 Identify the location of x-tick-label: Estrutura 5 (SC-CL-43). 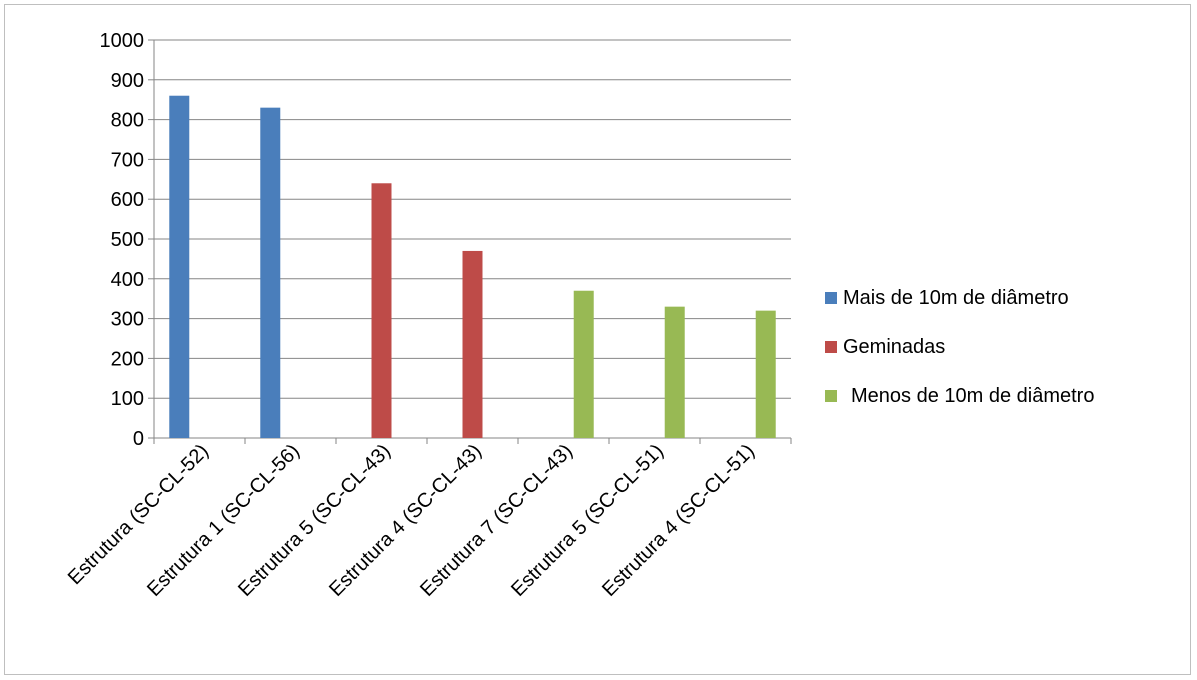
(314, 520).